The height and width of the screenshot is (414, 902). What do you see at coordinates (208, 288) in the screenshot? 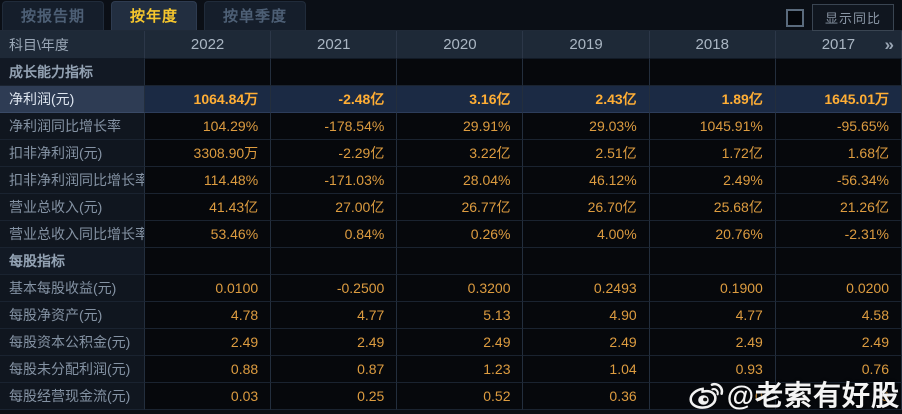
I see `value-cell: 0.0100` at bounding box center [208, 288].